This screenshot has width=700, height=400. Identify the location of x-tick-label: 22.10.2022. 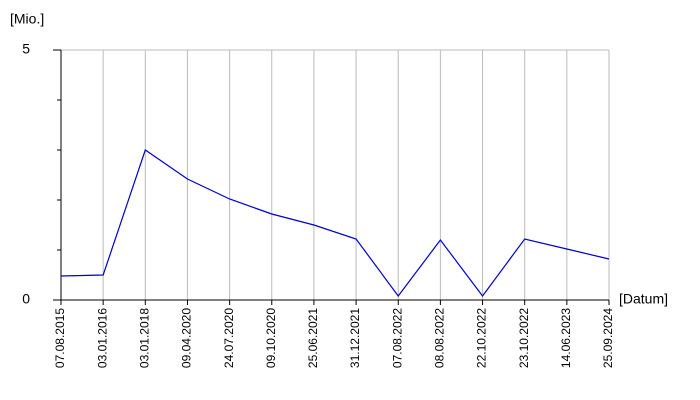
(482, 338).